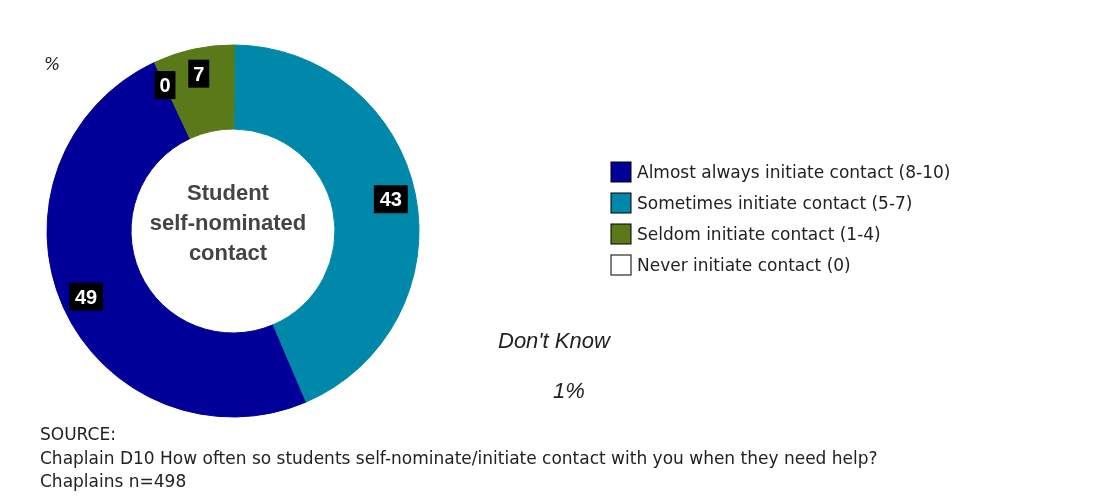  I want to click on data-label: 49, so click(86, 296).